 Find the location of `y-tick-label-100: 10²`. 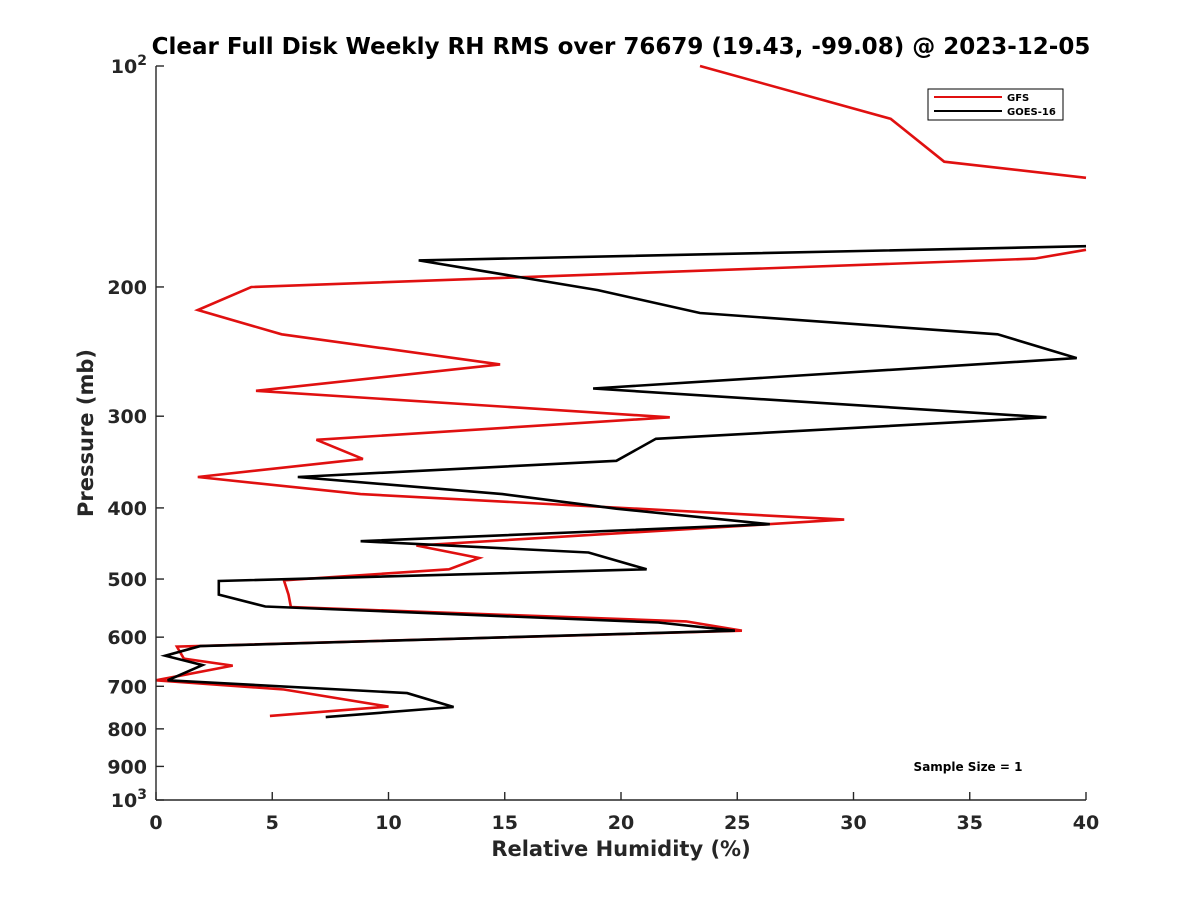

y-tick-label-100: 10² is located at coordinates (129, 65).